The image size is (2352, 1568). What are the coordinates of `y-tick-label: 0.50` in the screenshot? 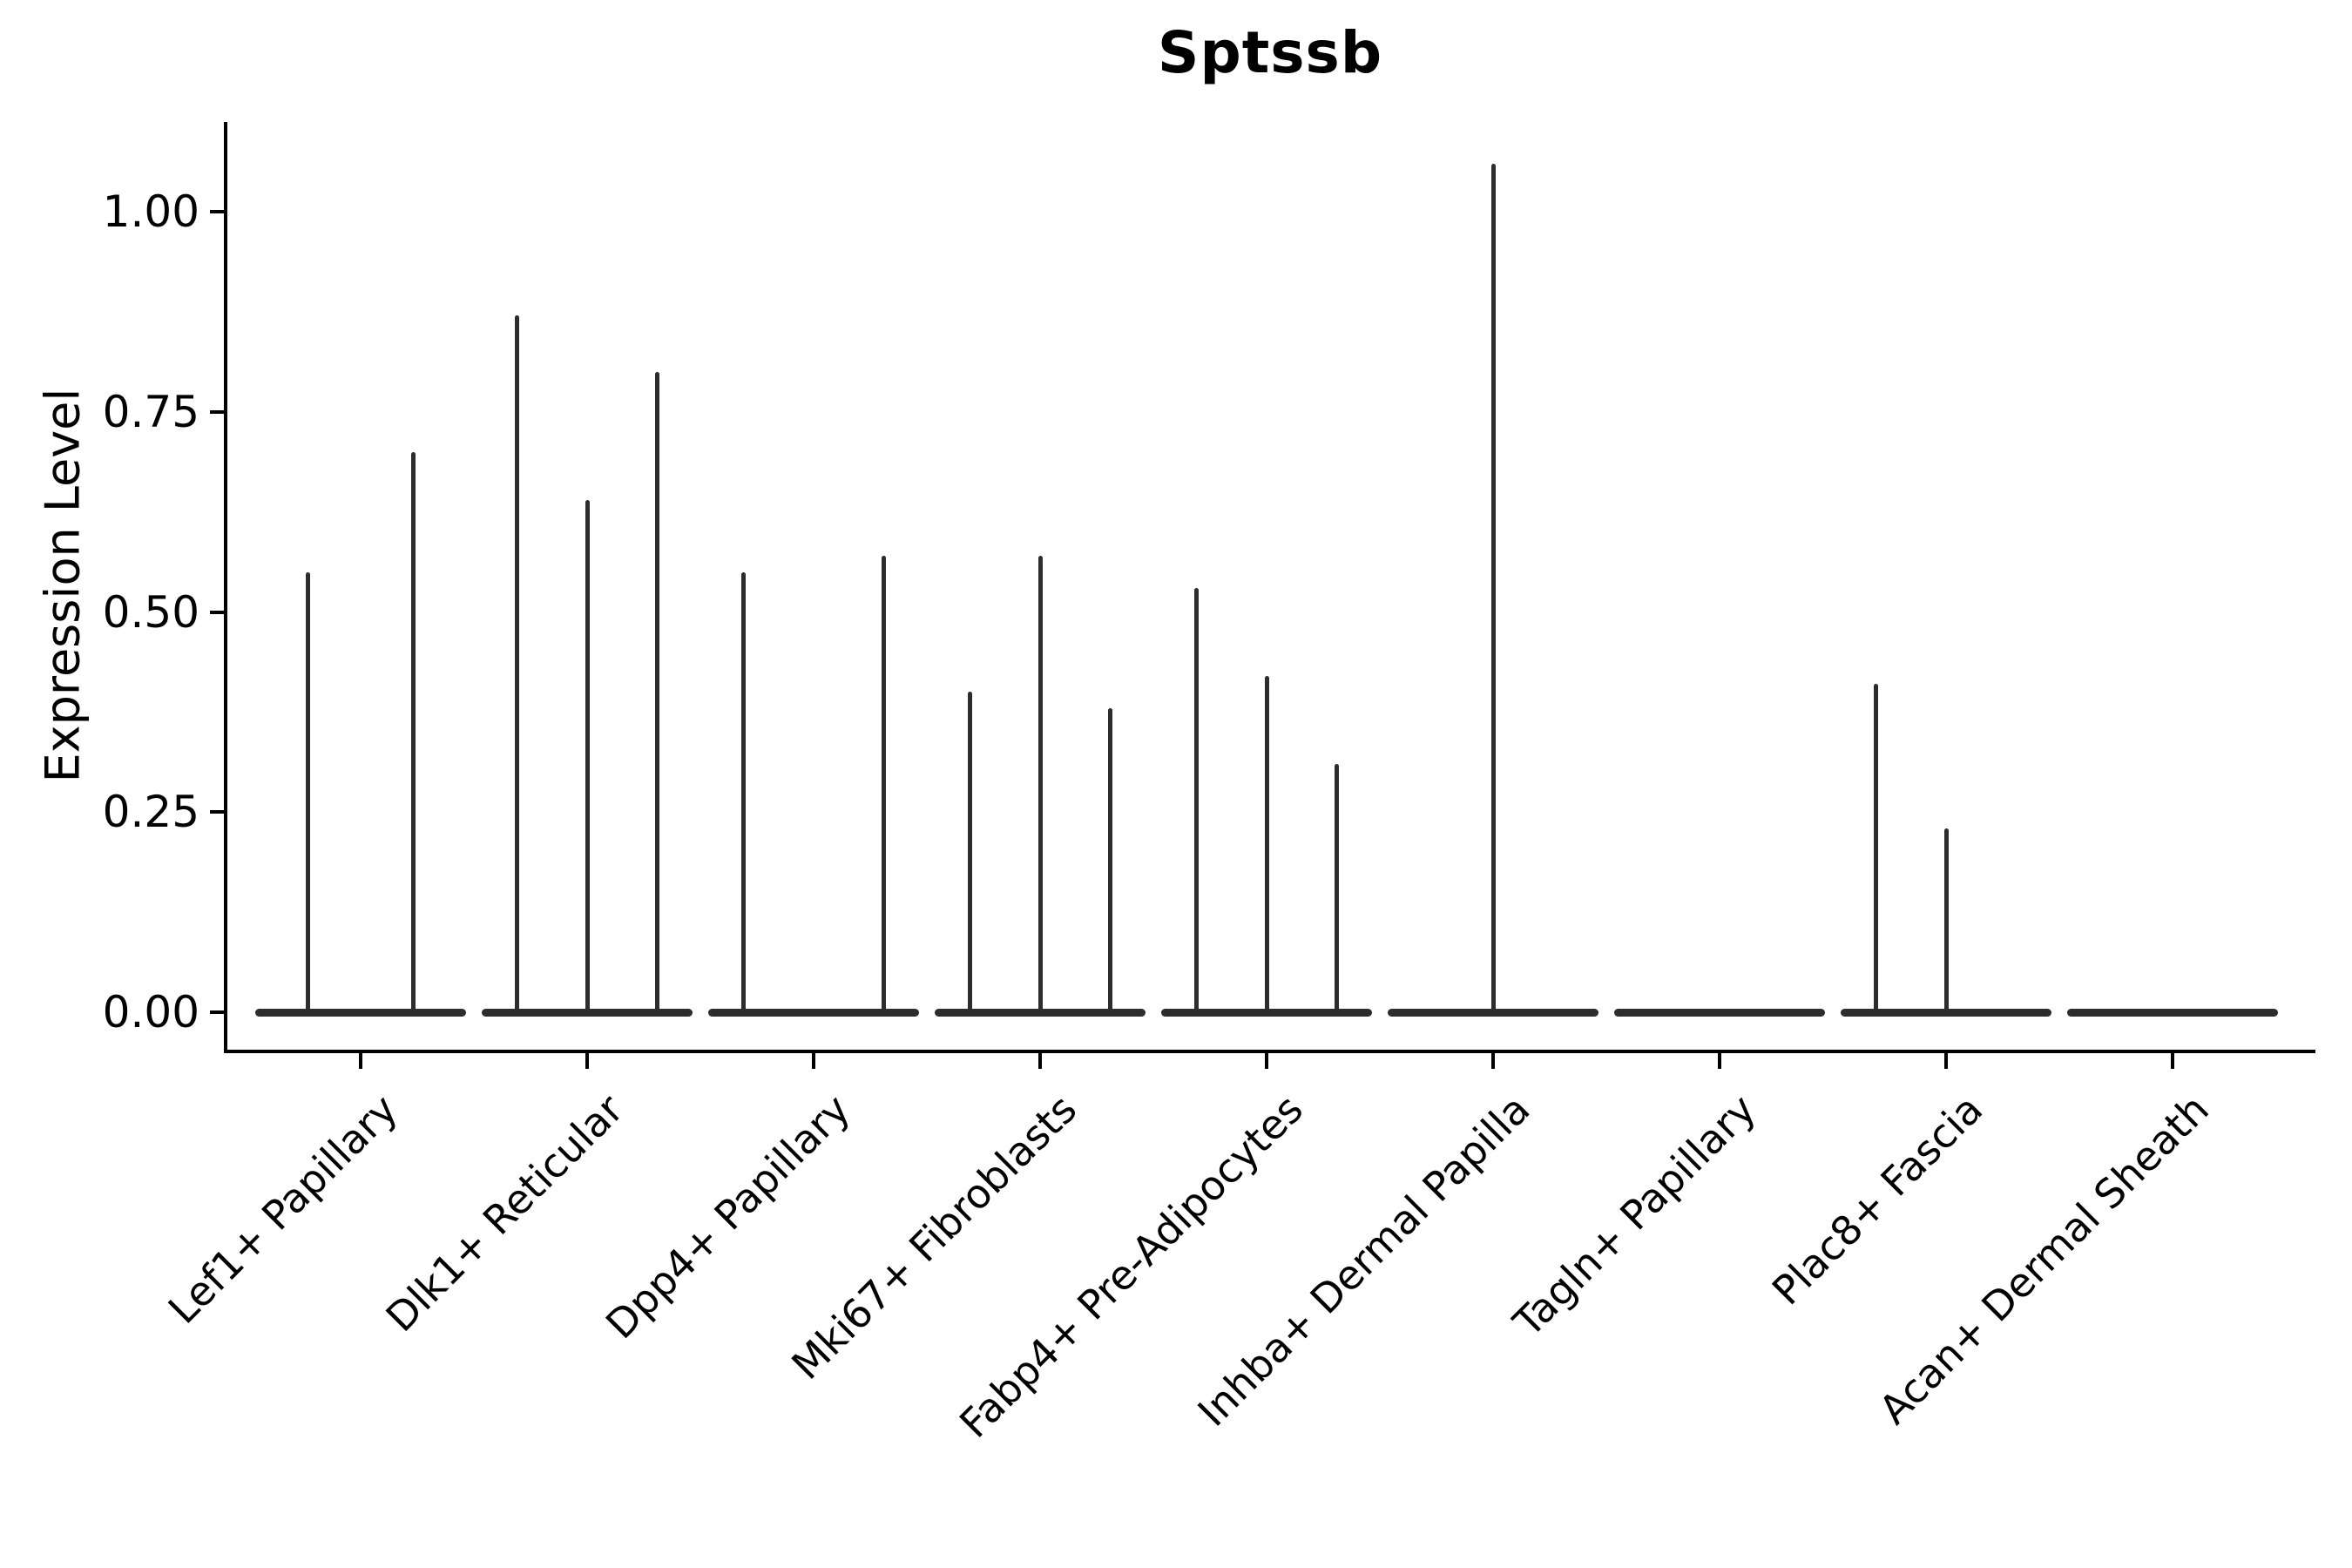 It's located at (150, 612).